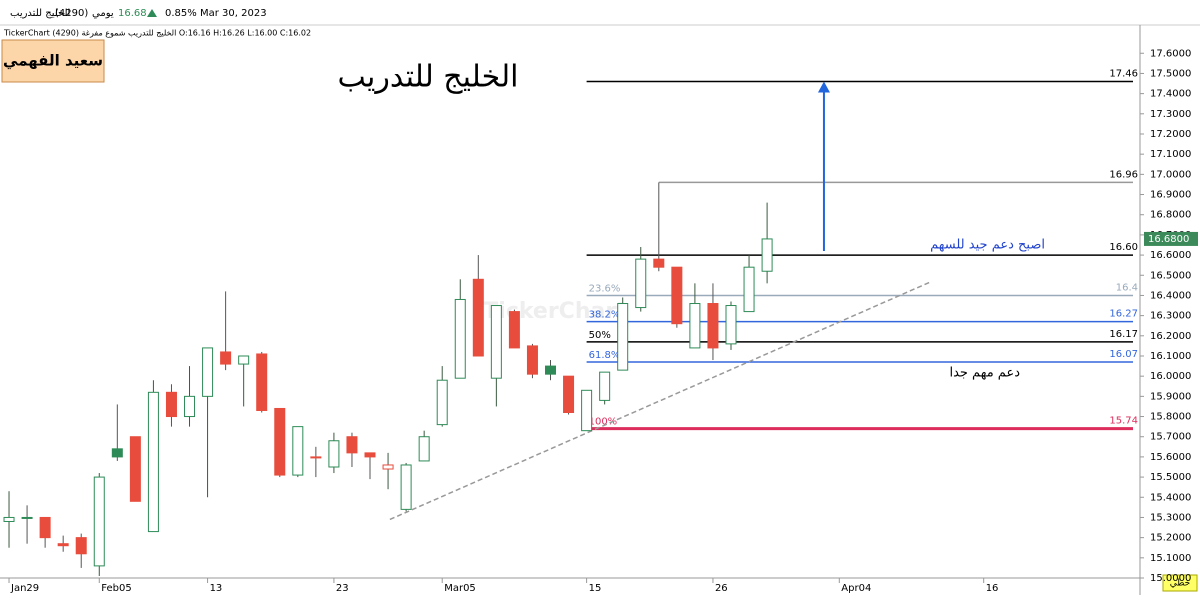  Describe the element at coordinates (216, 588) in the screenshot. I see `x-tick-label: 13` at that location.